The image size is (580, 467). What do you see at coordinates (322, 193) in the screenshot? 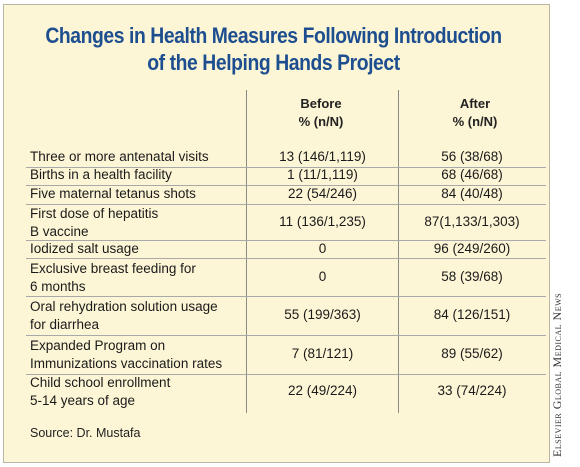
I see `cell-before: 22 (54/246)` at bounding box center [322, 193].